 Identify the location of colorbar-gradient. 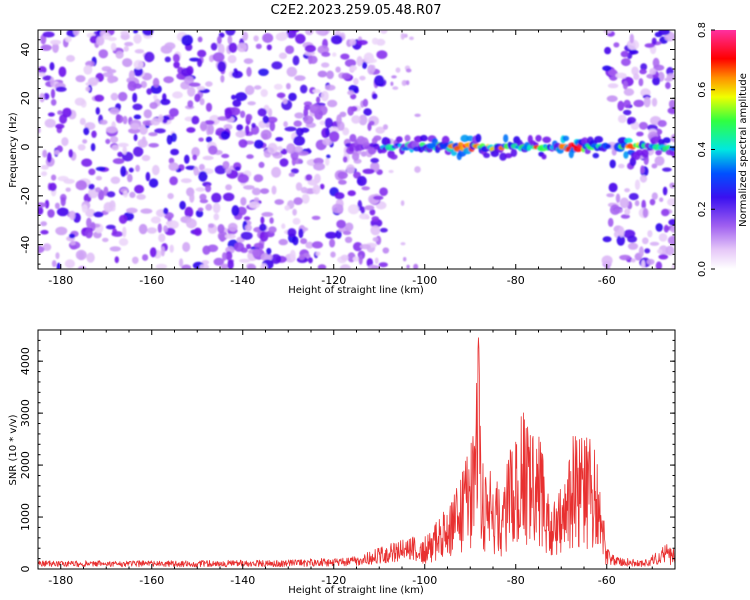
(723, 149).